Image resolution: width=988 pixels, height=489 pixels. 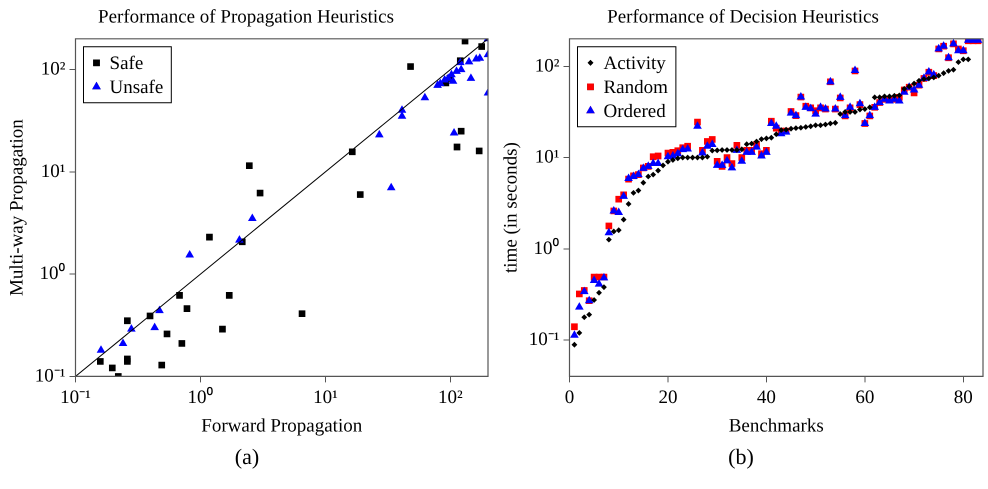 I want to click on chart-title: Performance of Propagation Heuristics, so click(x=246, y=17).